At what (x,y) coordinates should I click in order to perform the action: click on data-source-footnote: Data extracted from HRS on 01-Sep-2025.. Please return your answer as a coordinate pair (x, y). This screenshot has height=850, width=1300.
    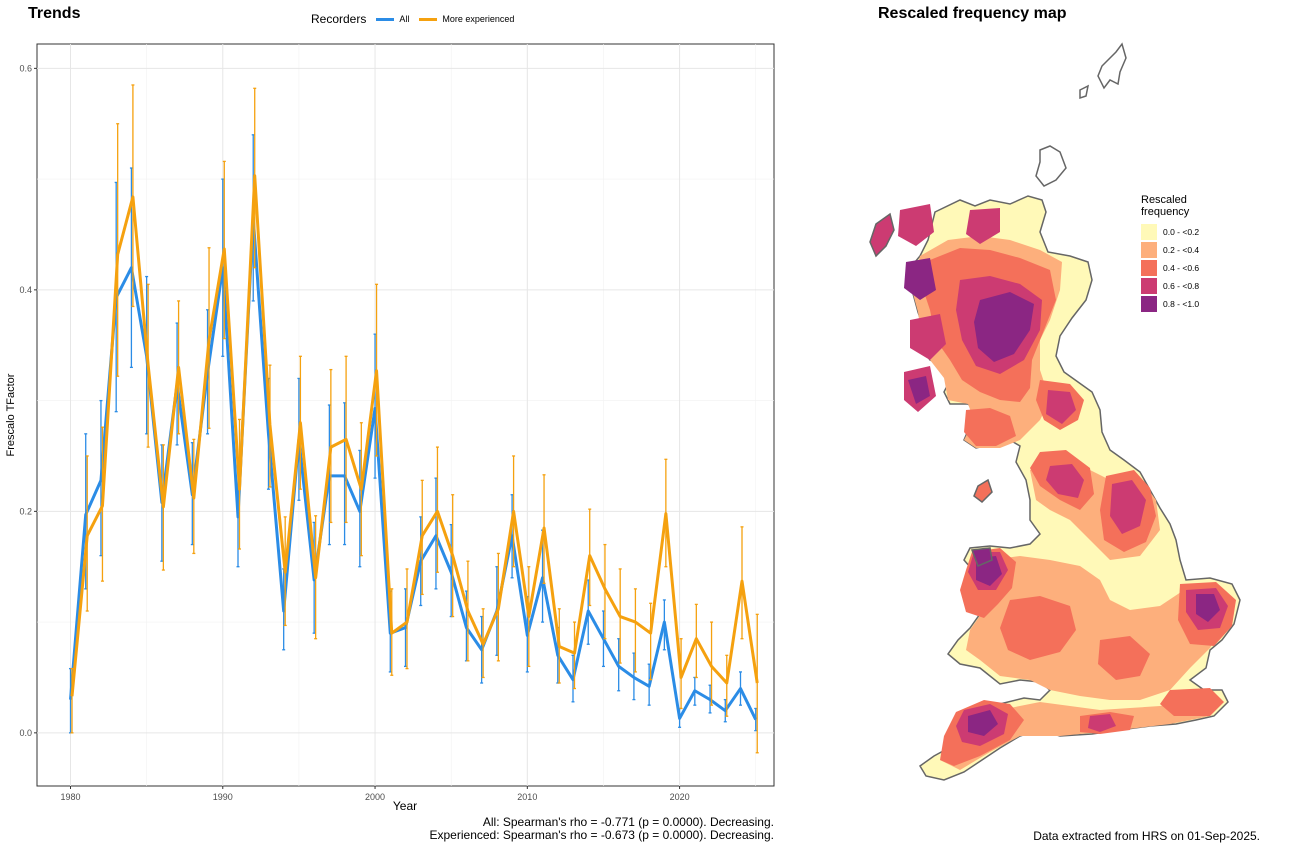
    Looking at the image, I should click on (1146, 836).